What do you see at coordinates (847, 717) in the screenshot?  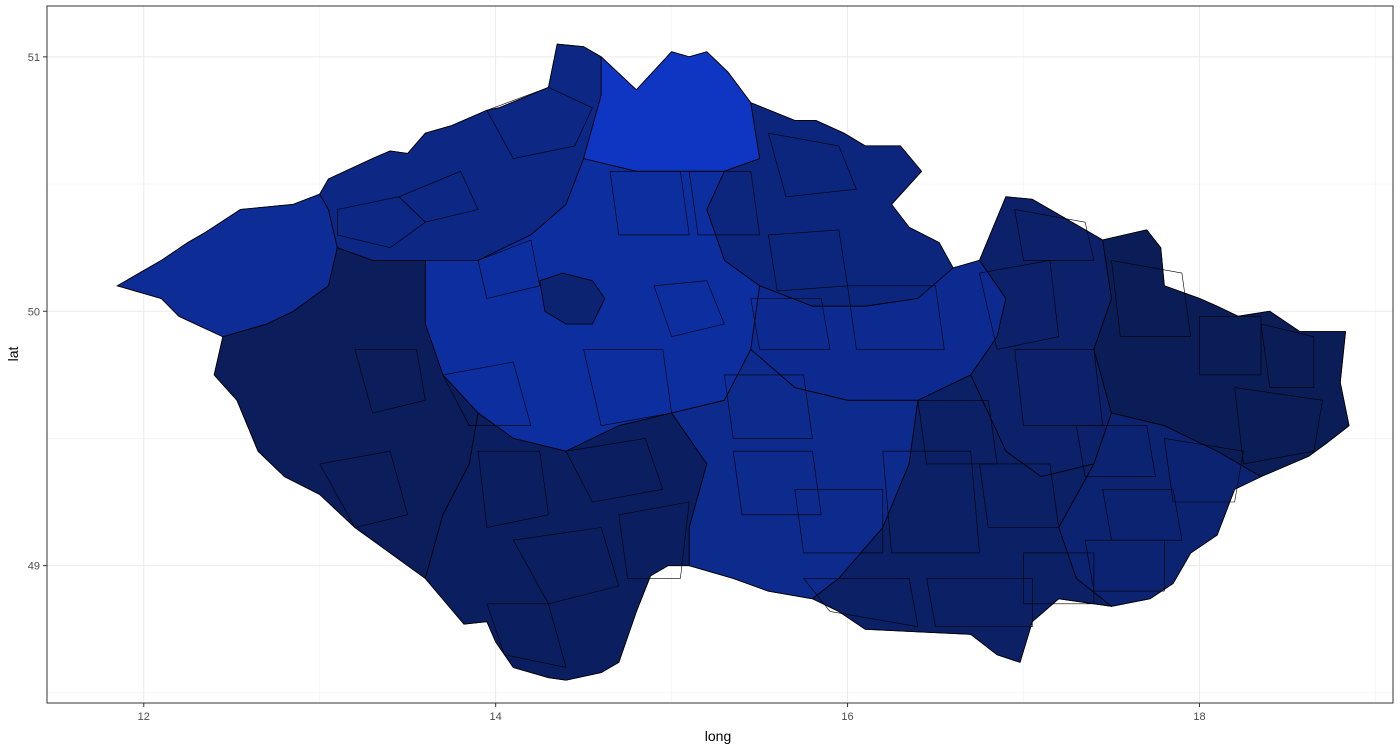 I see `x-tick-label: 16` at bounding box center [847, 717].